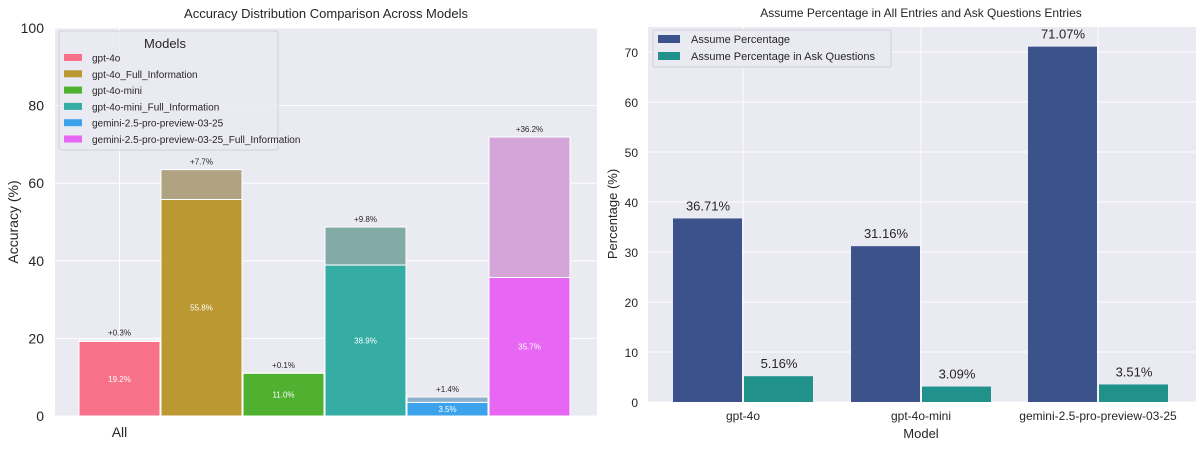  What do you see at coordinates (1063, 34) in the screenshot?
I see `bar-value-label: 71.07%` at bounding box center [1063, 34].